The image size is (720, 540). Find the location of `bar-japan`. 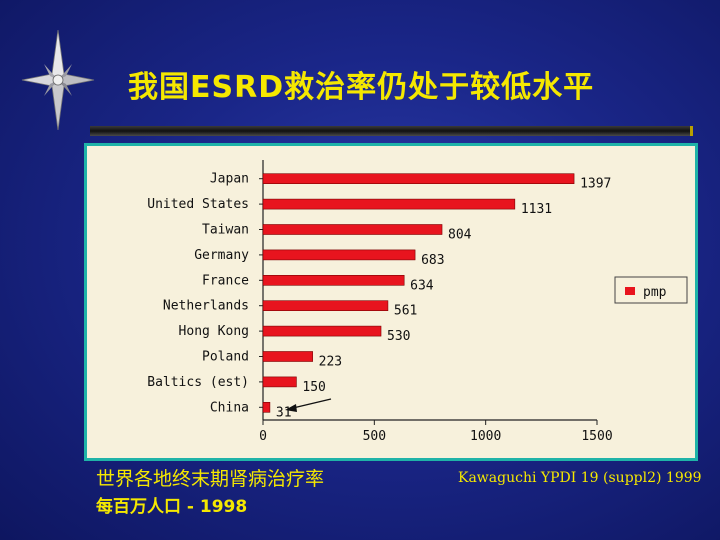

bar-japan is located at coordinates (418, 179).